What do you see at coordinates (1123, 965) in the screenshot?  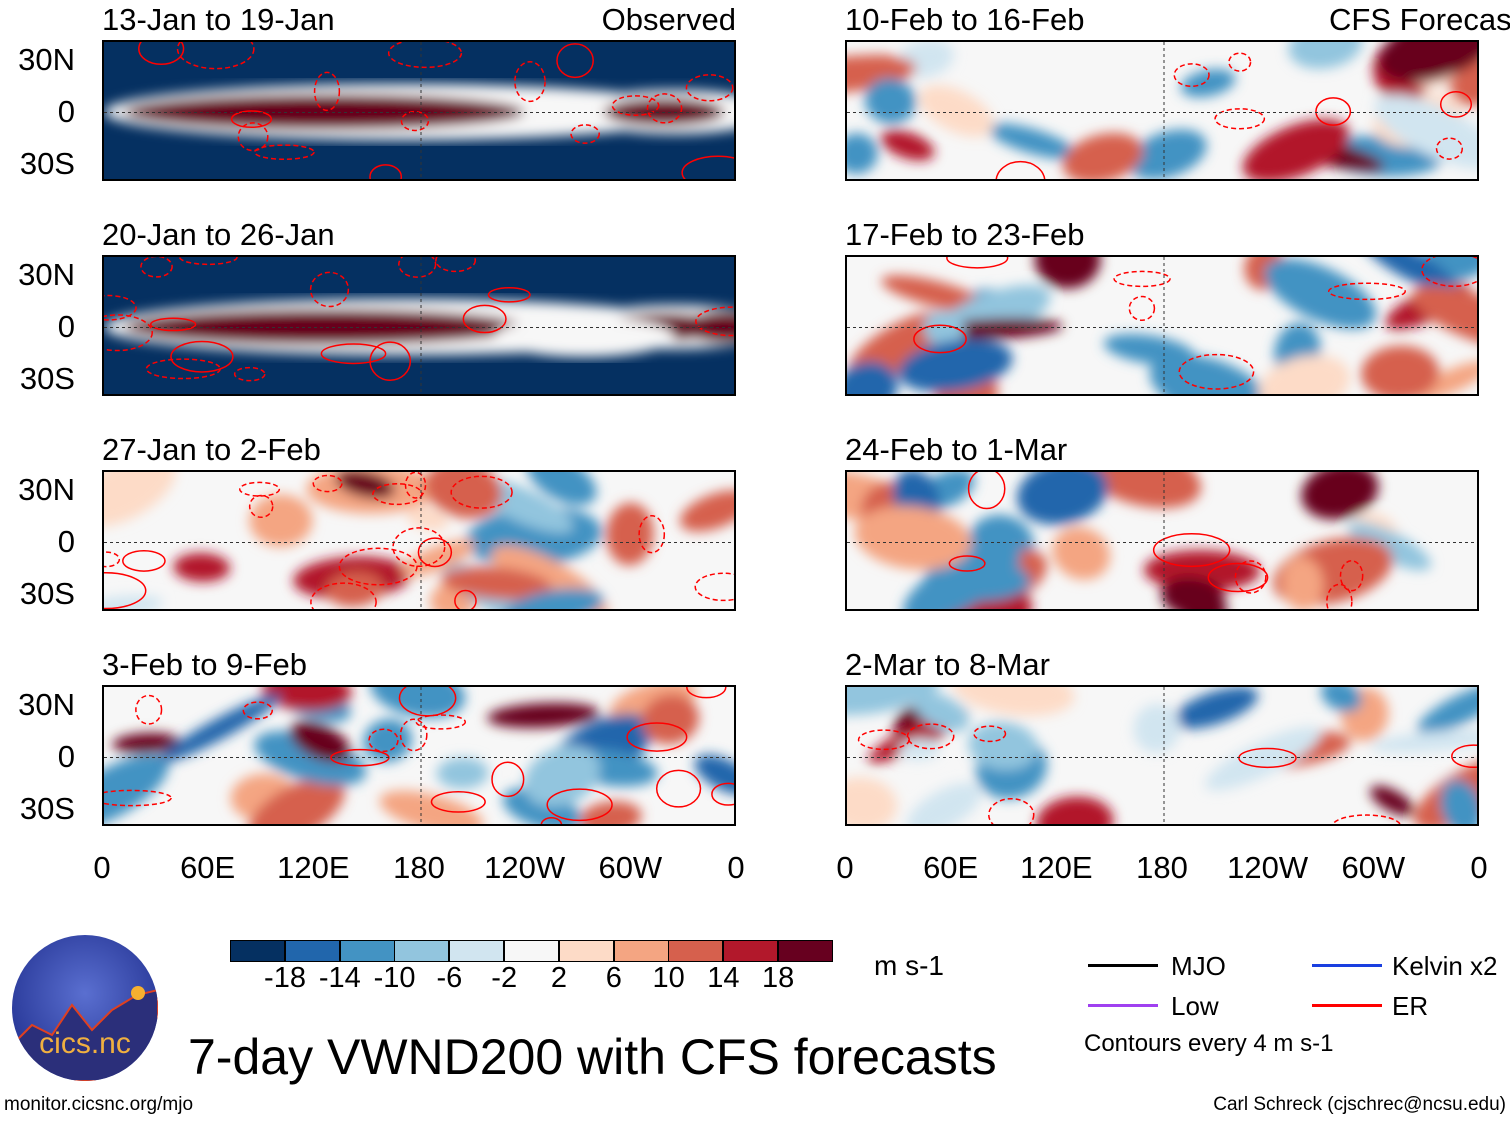 I see `legend-line-mjo` at bounding box center [1123, 965].